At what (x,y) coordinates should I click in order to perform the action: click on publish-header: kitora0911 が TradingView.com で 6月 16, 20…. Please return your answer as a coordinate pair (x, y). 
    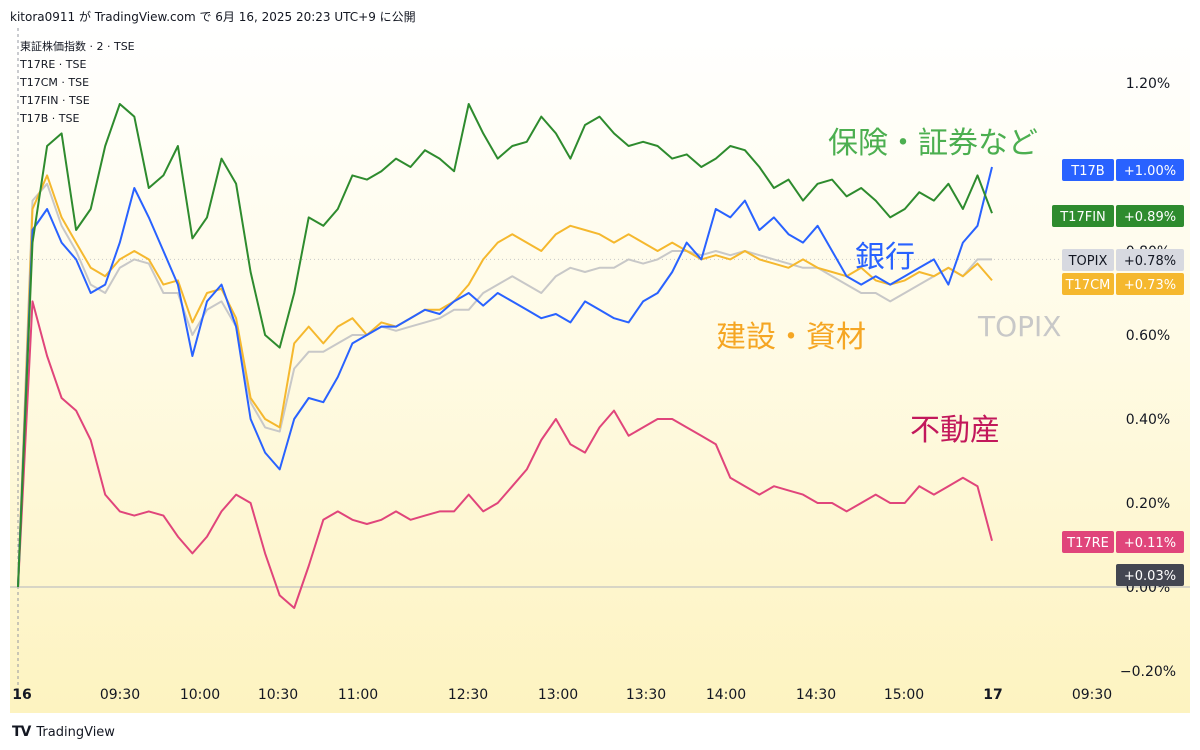
    Looking at the image, I should click on (213, 17).